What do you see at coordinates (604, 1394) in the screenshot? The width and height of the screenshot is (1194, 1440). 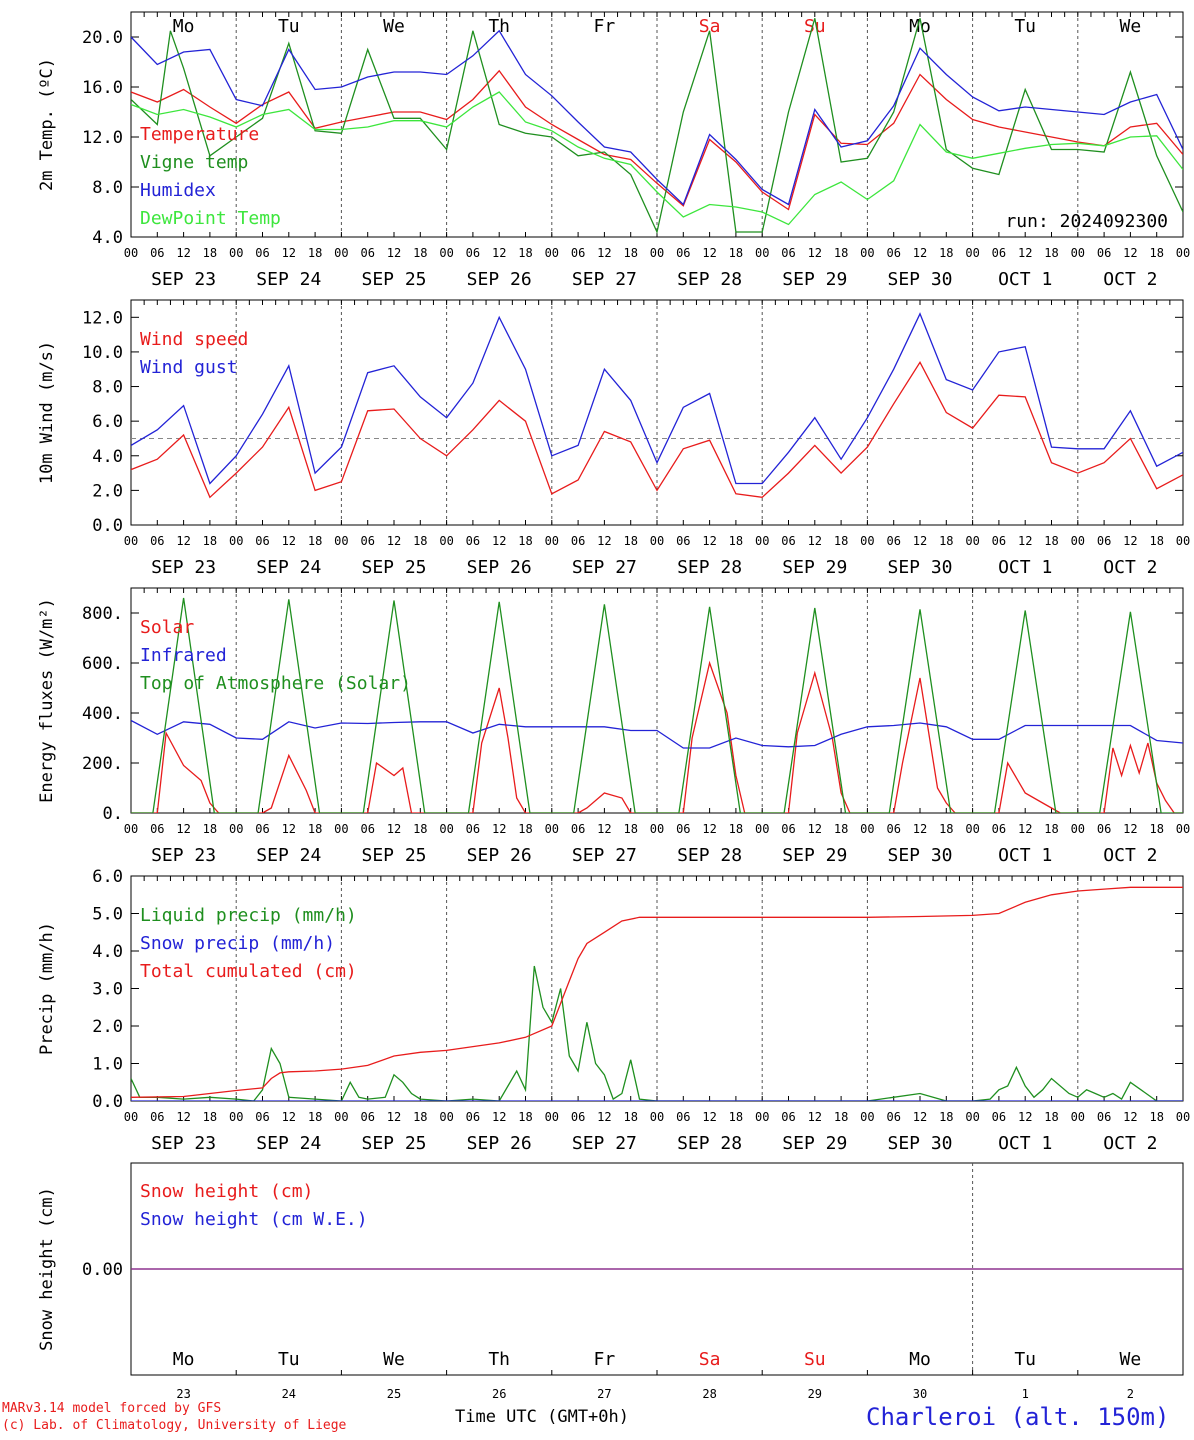 I see `day-of-month-label: 27` at bounding box center [604, 1394].